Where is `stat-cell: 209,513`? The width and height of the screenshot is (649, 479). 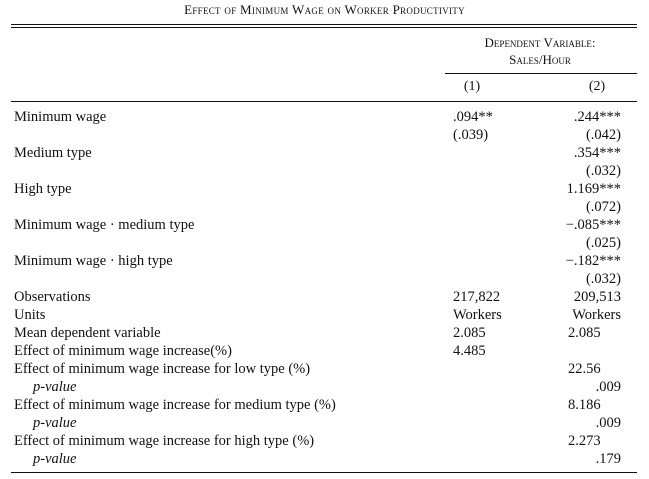
stat-cell: 209,513 is located at coordinates (597, 297).